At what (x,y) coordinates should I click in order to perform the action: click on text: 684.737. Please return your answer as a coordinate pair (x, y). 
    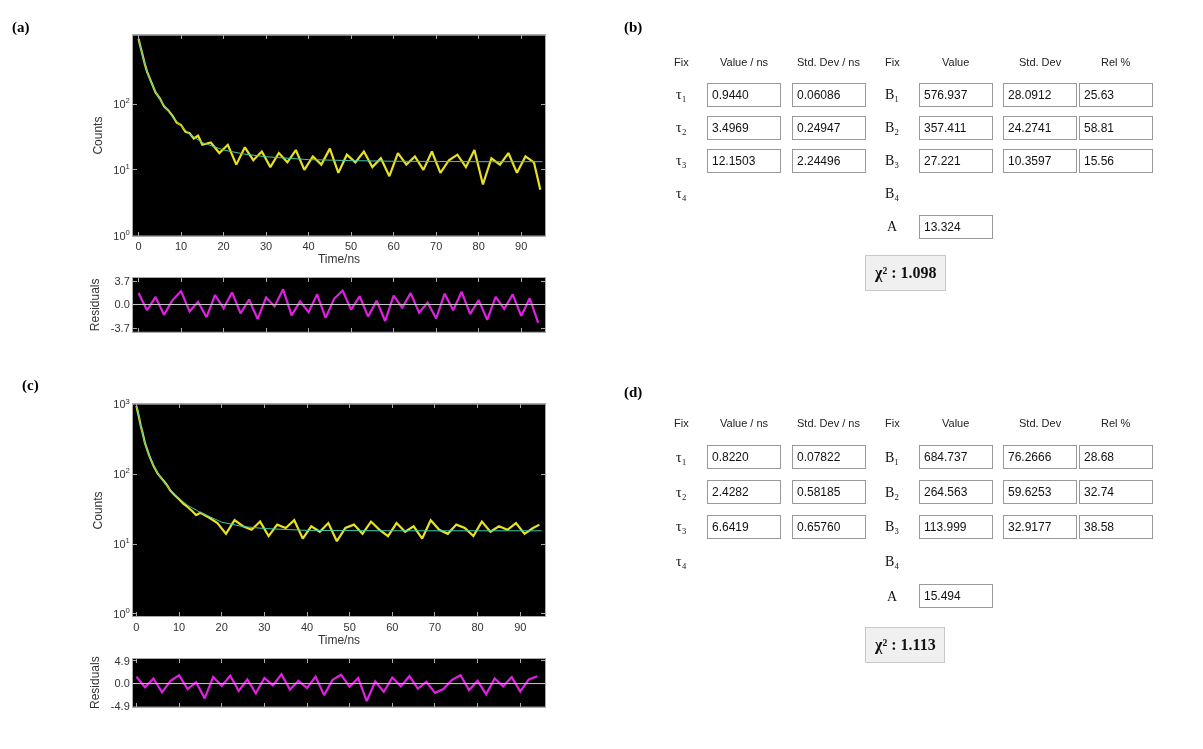
    Looking at the image, I should click on (946, 457).